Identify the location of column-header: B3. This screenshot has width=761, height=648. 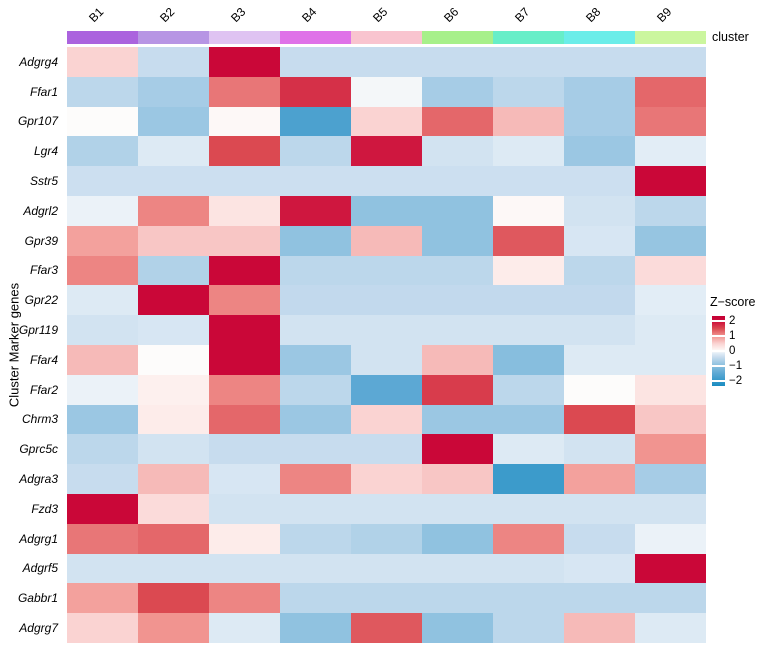
(237, 14).